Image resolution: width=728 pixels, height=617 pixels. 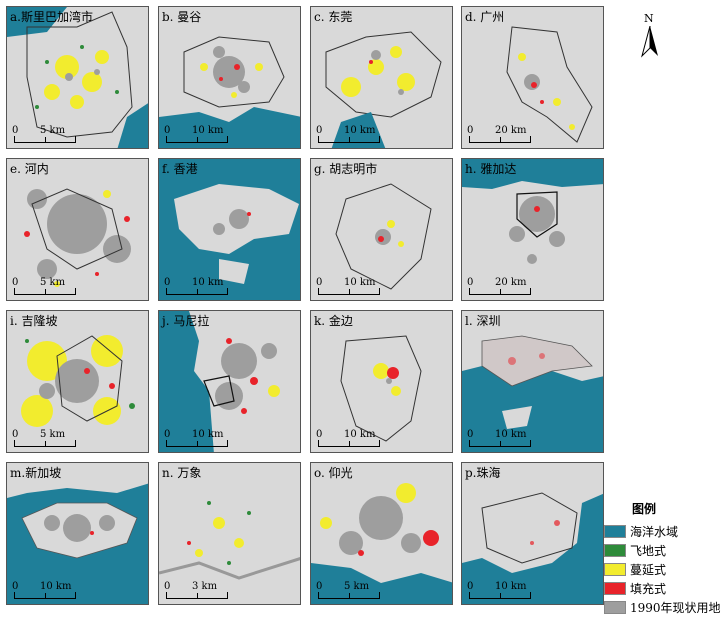 I want to click on map-panel-shenzhen: l. 深圳 0 10 km, so click(x=532, y=381).